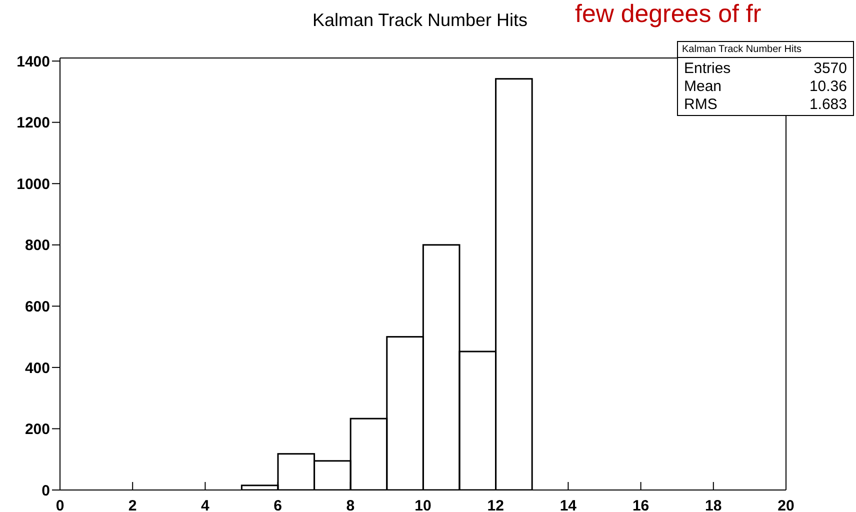 Image resolution: width=856 pixels, height=512 pixels. What do you see at coordinates (350, 505) in the screenshot?
I see `x-tick-label: 8` at bounding box center [350, 505].